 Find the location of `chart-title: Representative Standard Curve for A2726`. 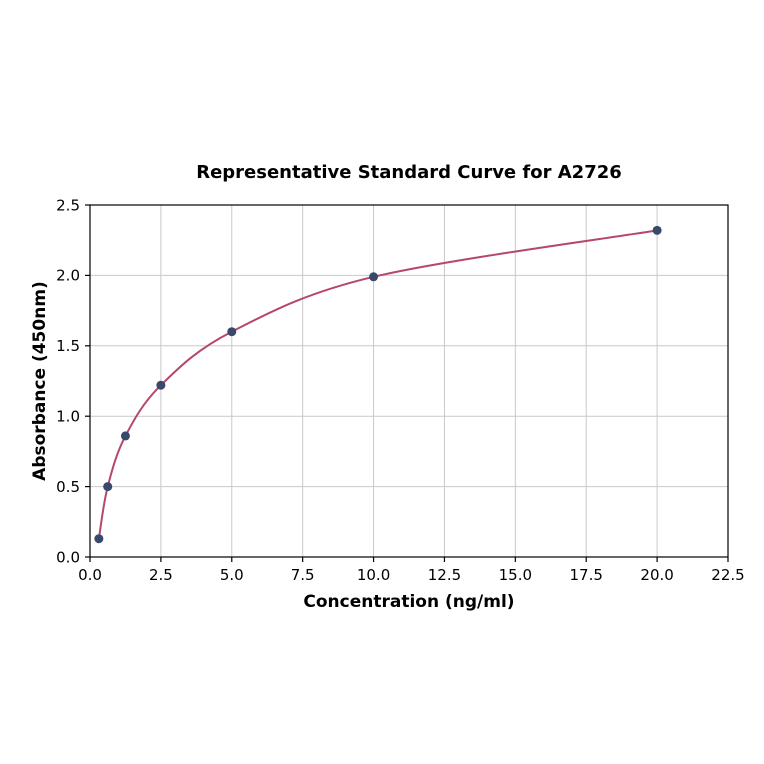

chart-title: Representative Standard Curve for A2726 is located at coordinates (409, 172).